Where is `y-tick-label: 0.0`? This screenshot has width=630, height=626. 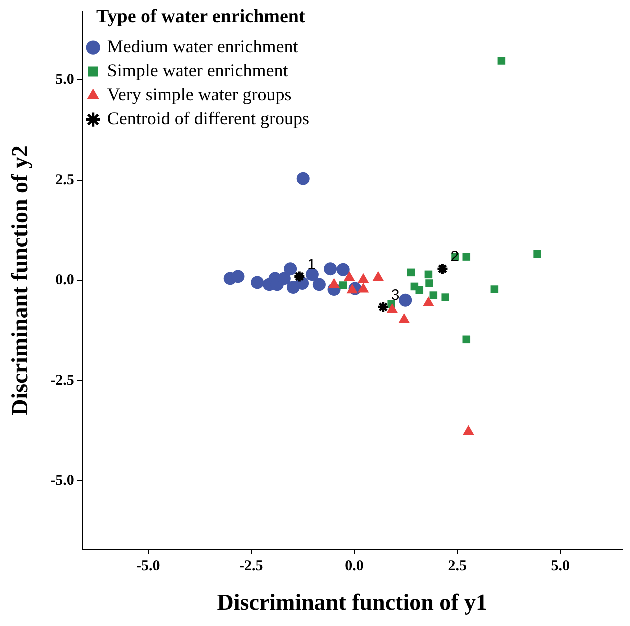 y-tick-label: 0.0 is located at coordinates (65, 280).